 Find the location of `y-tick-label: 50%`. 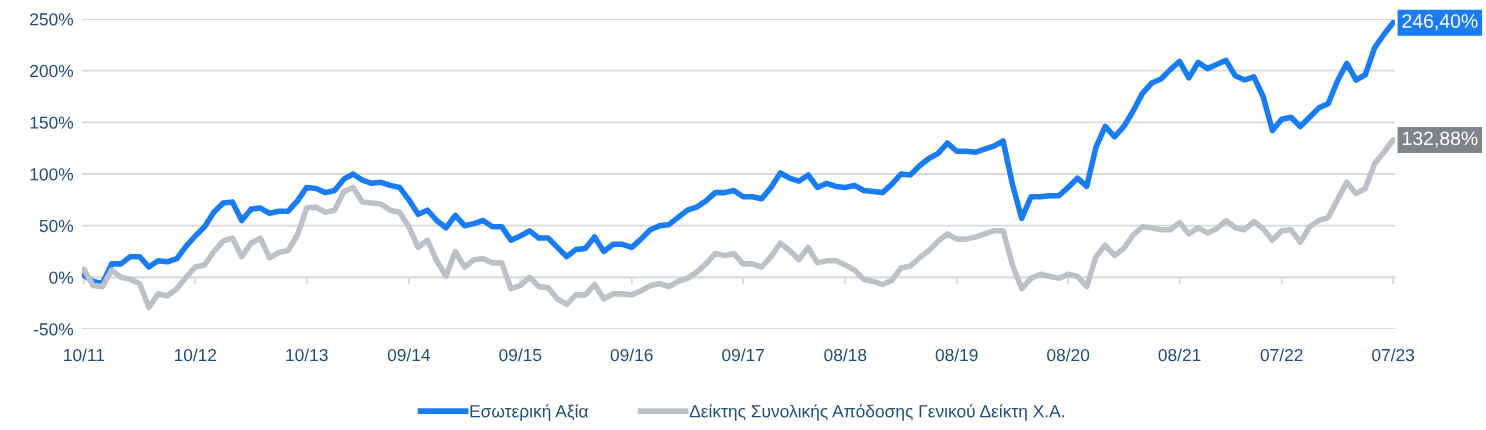

y-tick-label: 50% is located at coordinates (56, 226).